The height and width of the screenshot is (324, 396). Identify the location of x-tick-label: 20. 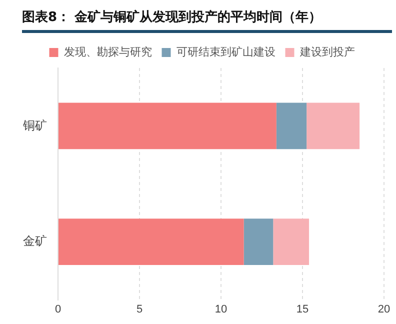
(384, 309).